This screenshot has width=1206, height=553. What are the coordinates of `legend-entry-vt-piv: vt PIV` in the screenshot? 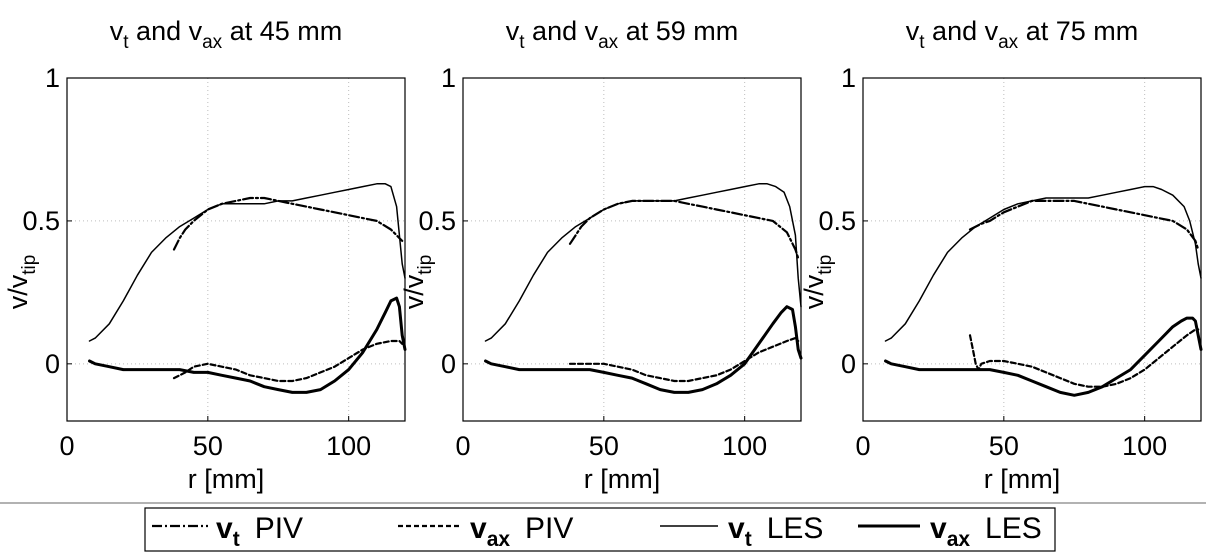 It's located at (227, 531).